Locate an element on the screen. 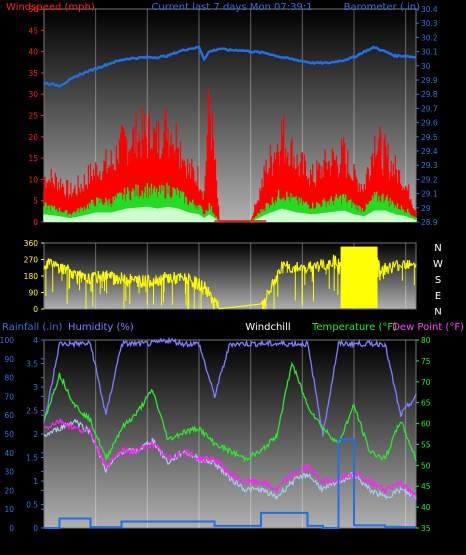 Image resolution: width=466 pixels, height=555 pixels. direction-compass-label: S is located at coordinates (438, 280).